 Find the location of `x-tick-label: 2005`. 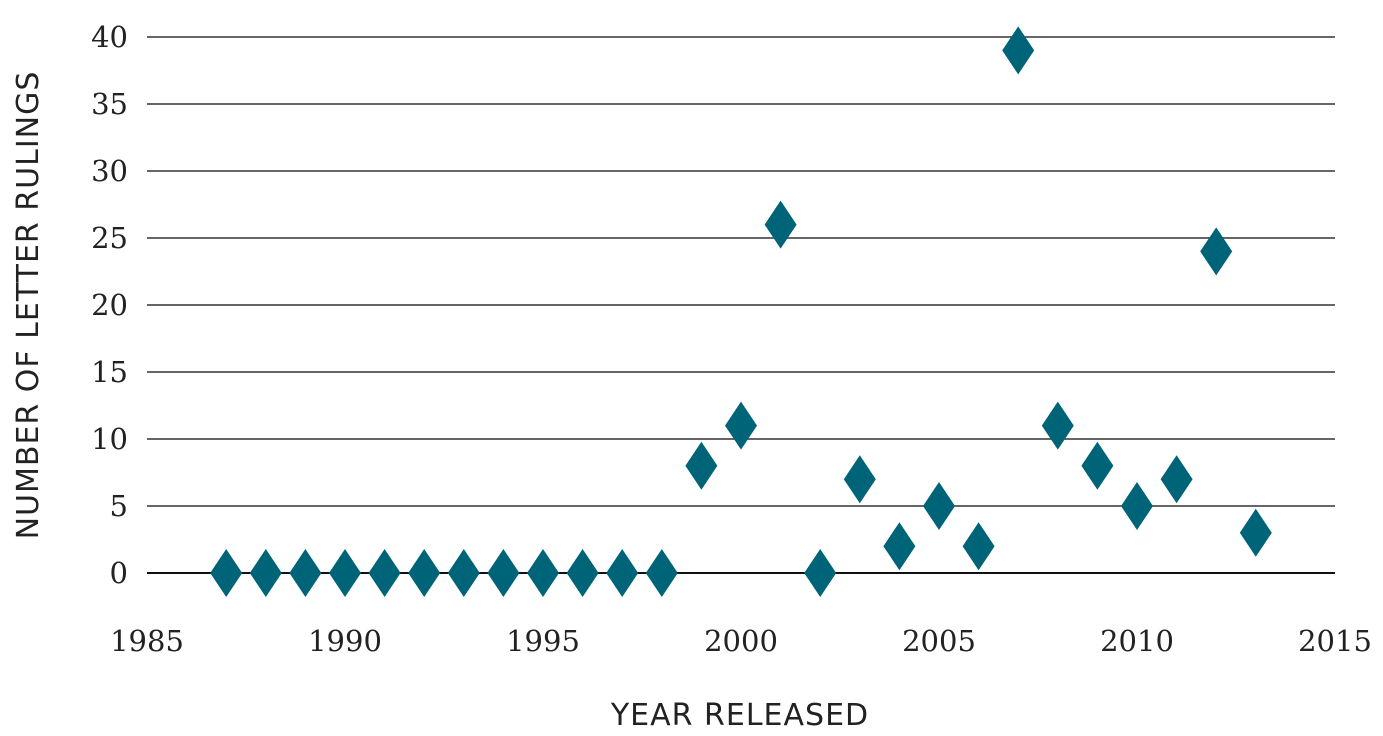

x-tick-label: 2005 is located at coordinates (939, 641).